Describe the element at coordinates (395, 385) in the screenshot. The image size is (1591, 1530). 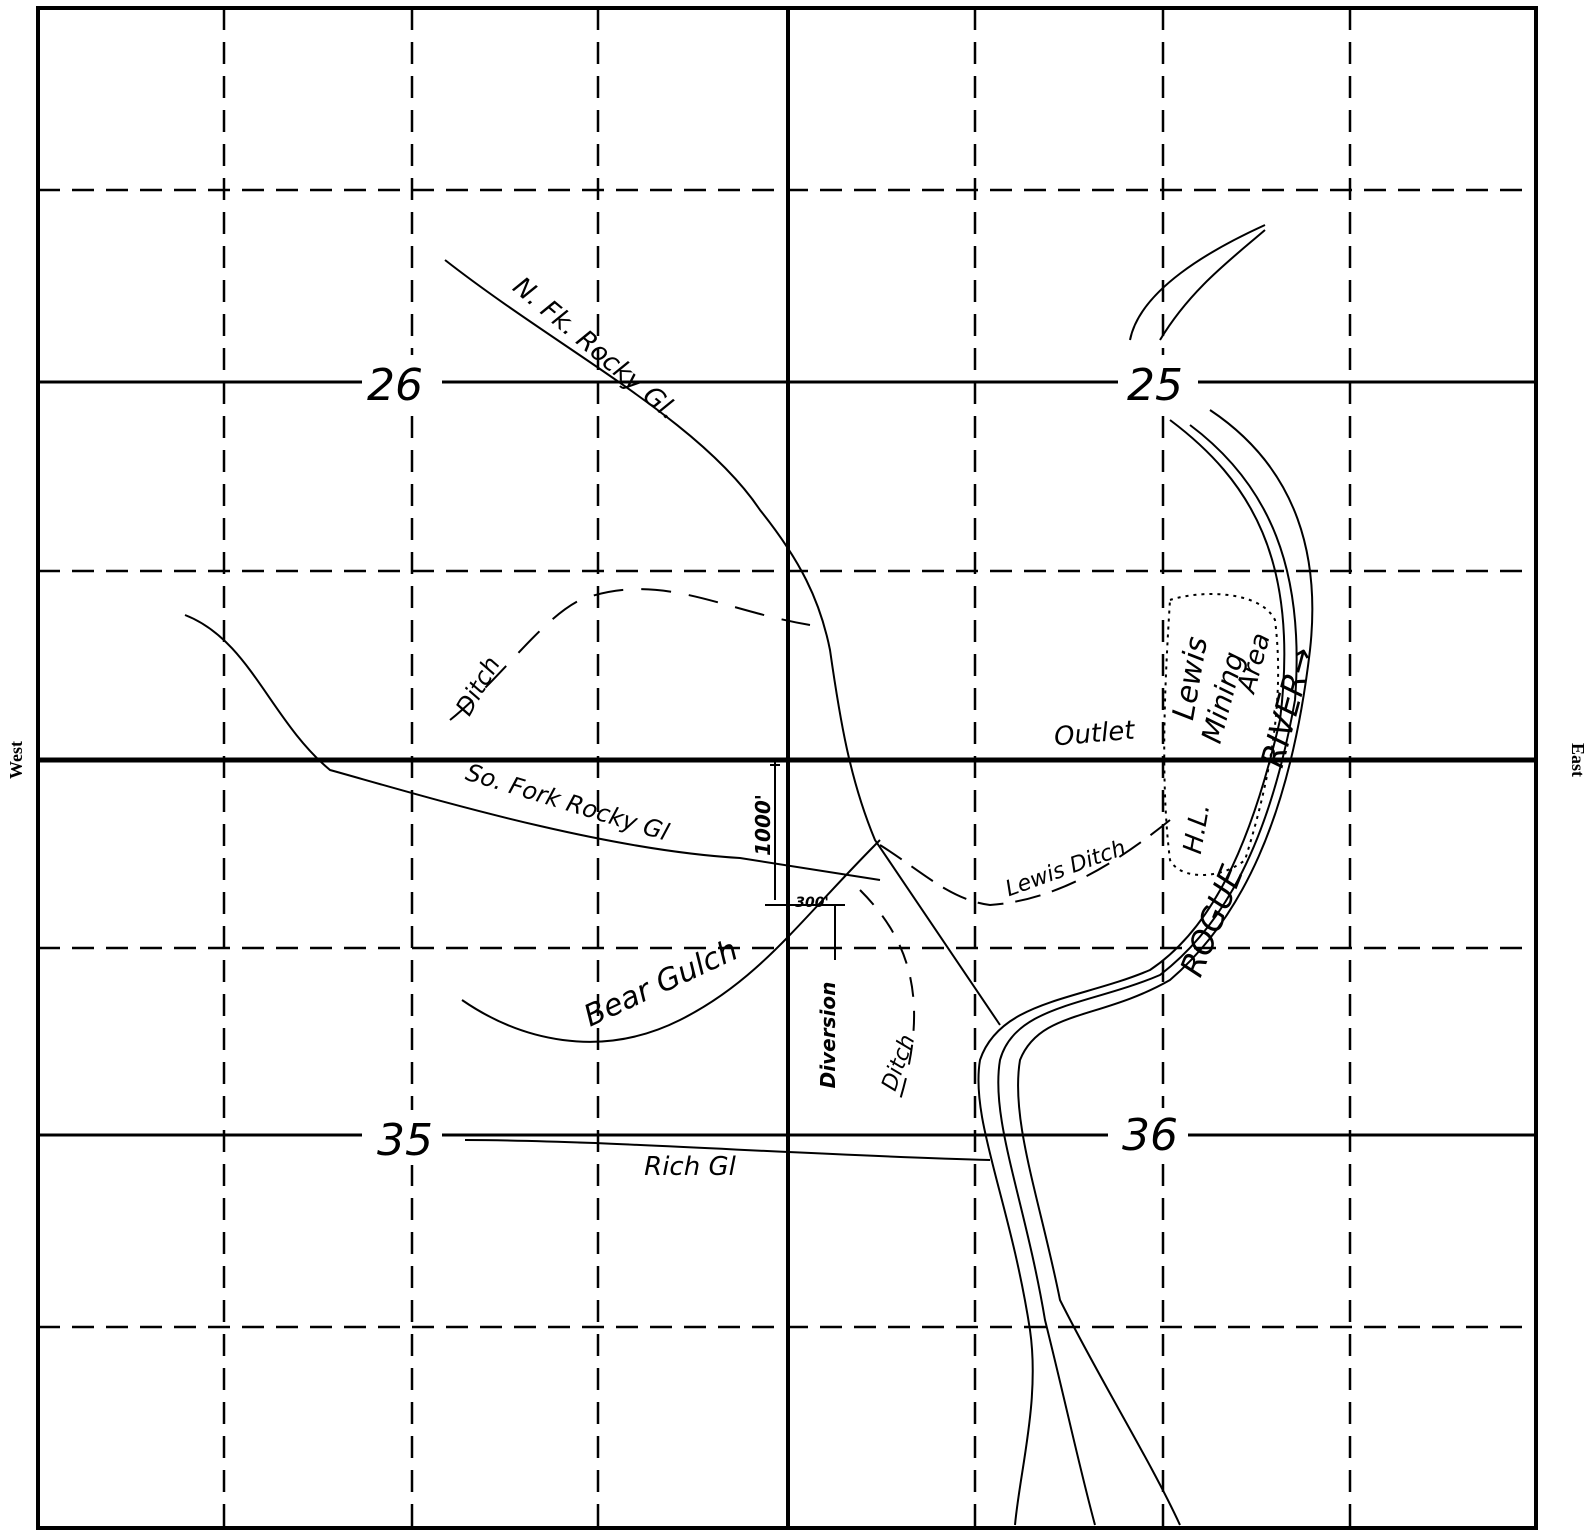
I see `section-number: 26` at that location.